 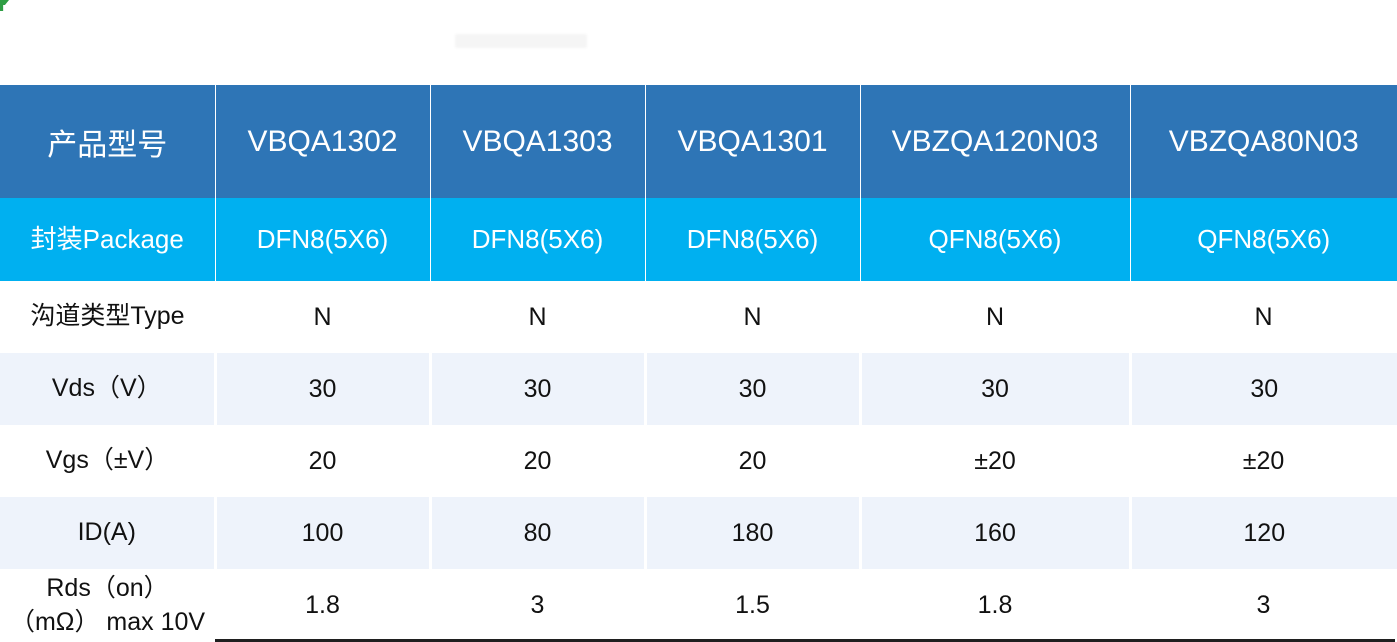 I want to click on cell: 80, so click(x=538, y=533).